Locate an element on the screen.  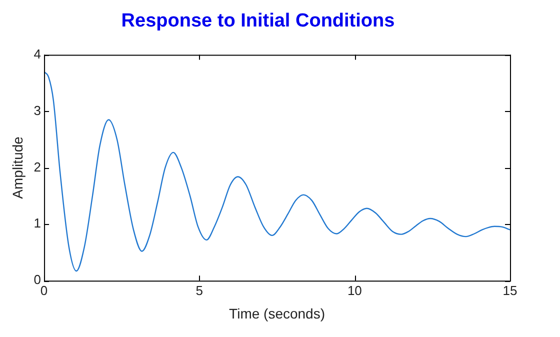
x-tick-label: 5 is located at coordinates (199, 290).